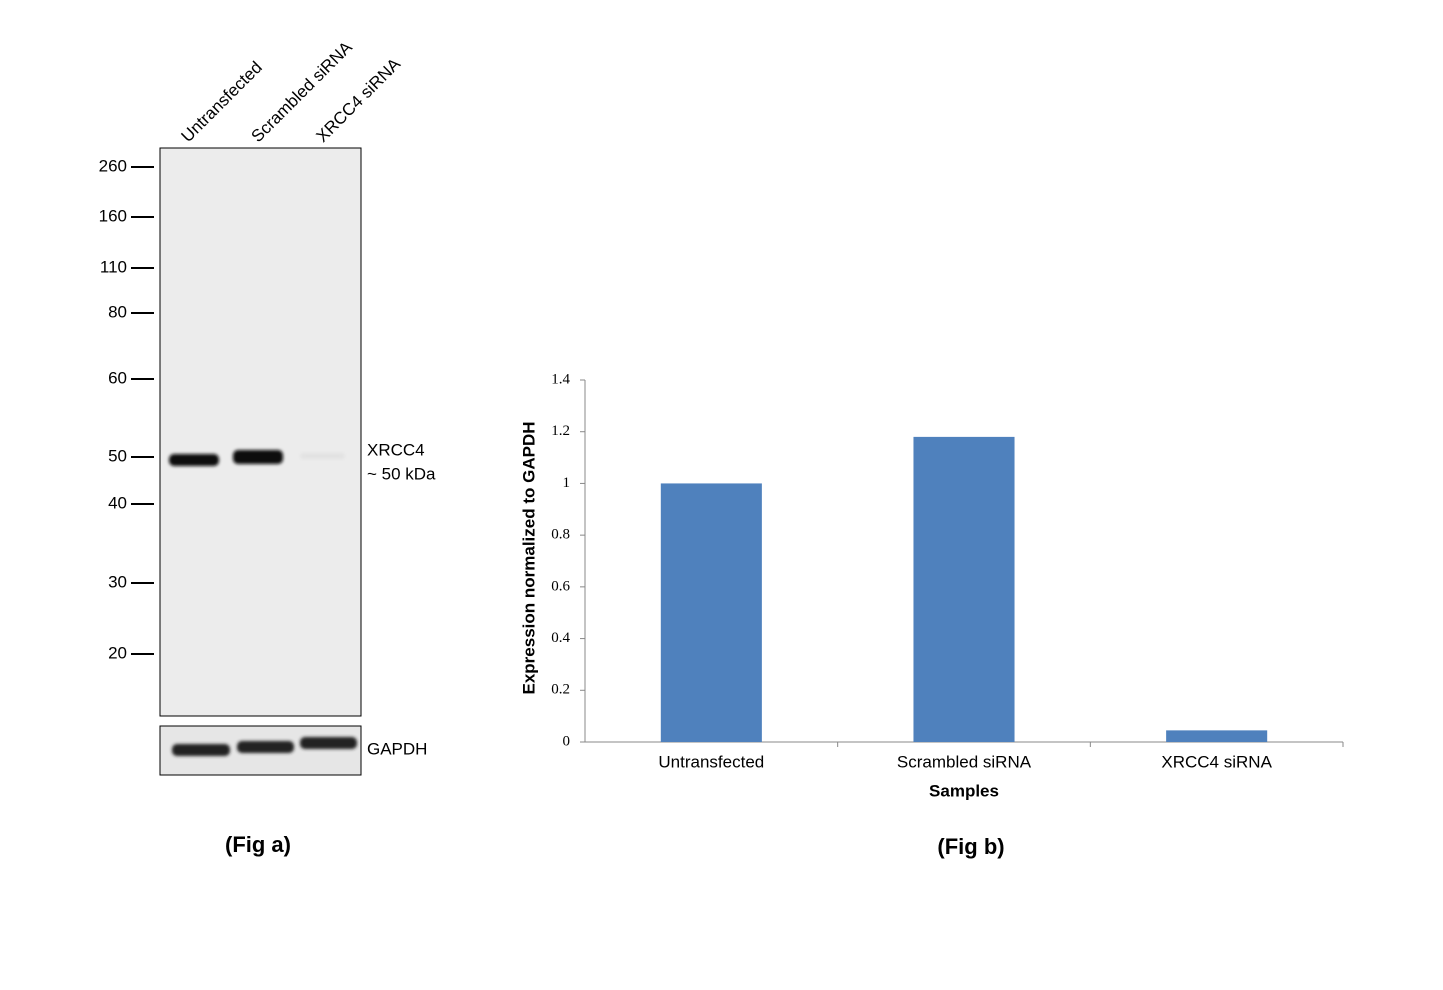 This screenshot has width=1443, height=990. I want to click on y-tick-label: 0, so click(567, 741).